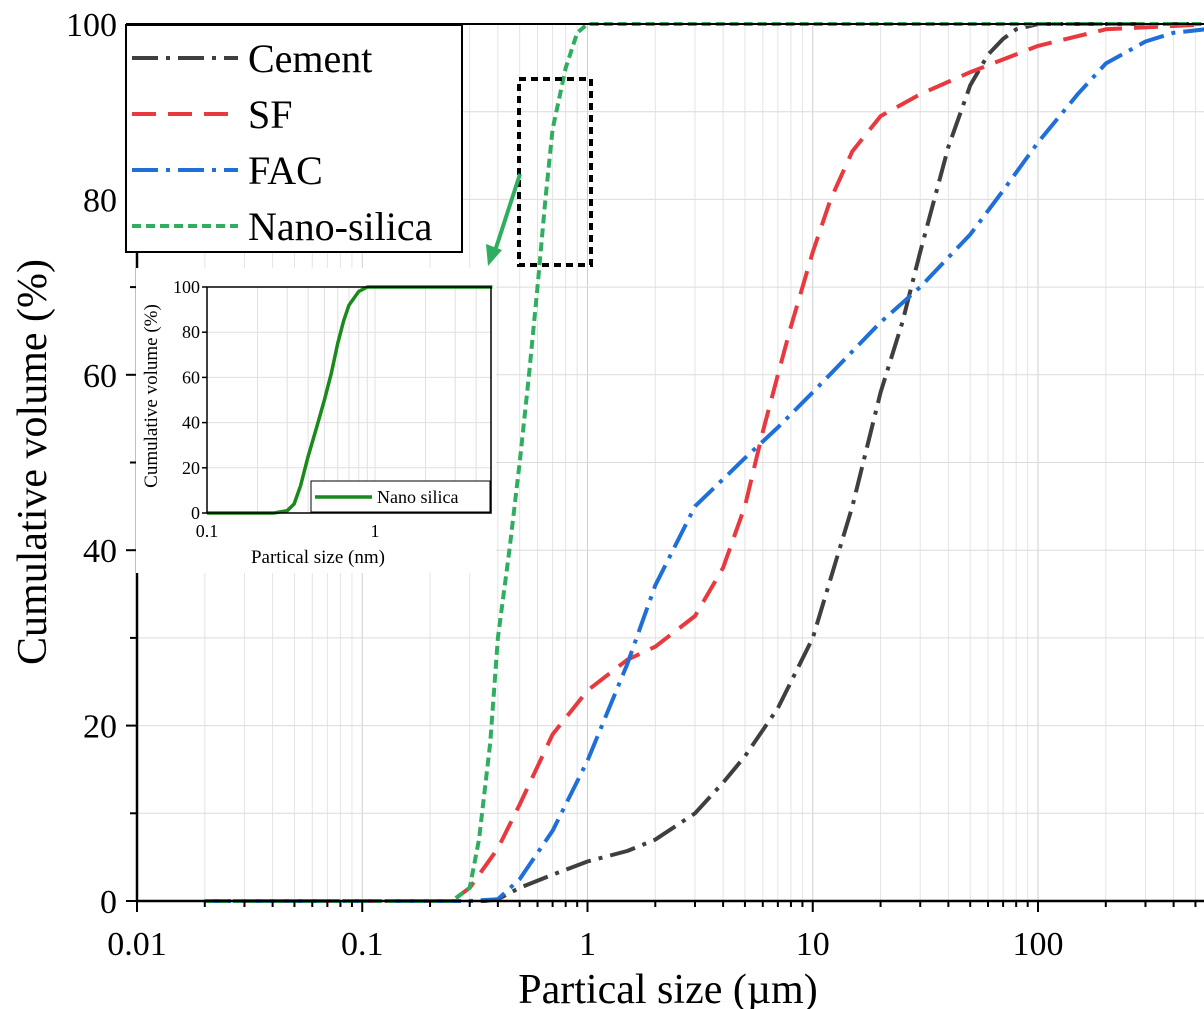 Image resolution: width=1204 pixels, height=1009 pixels. Describe the element at coordinates (195, 513) in the screenshot. I see `inset-y-tick-label: 0` at that location.